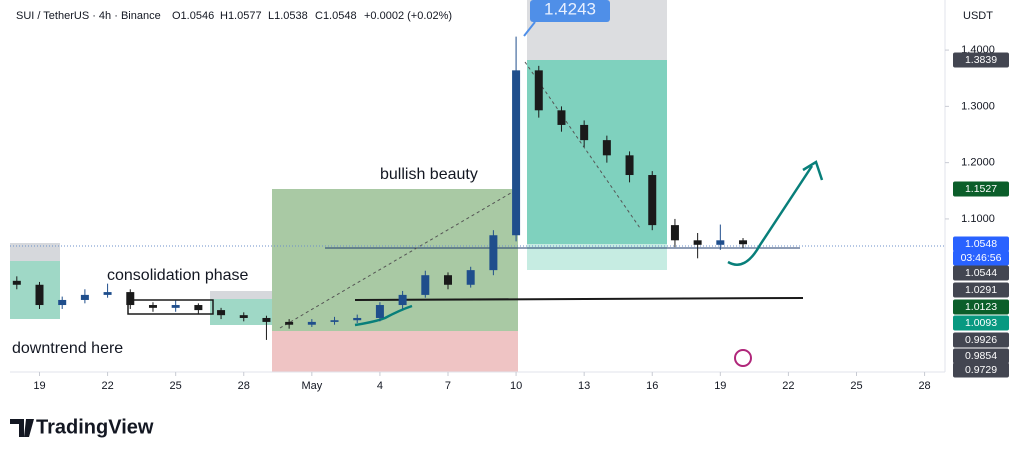 This screenshot has width=1024, height=461. What do you see at coordinates (395, 351) in the screenshot?
I see `stop-zone` at bounding box center [395, 351].